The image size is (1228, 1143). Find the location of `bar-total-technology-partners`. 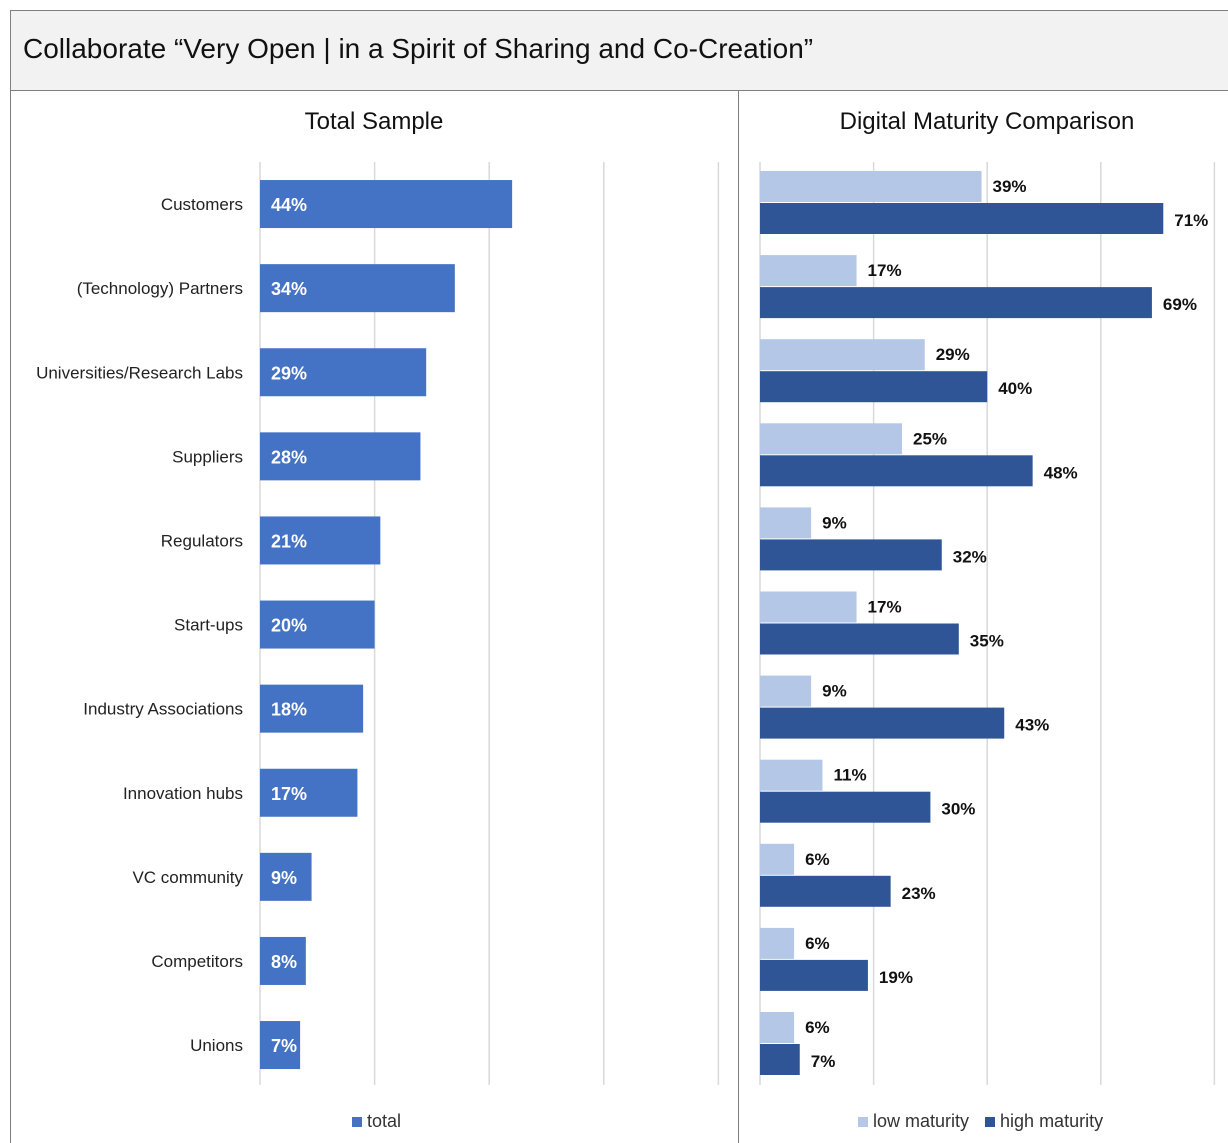

bar-total-technology-partners is located at coordinates (357, 288).